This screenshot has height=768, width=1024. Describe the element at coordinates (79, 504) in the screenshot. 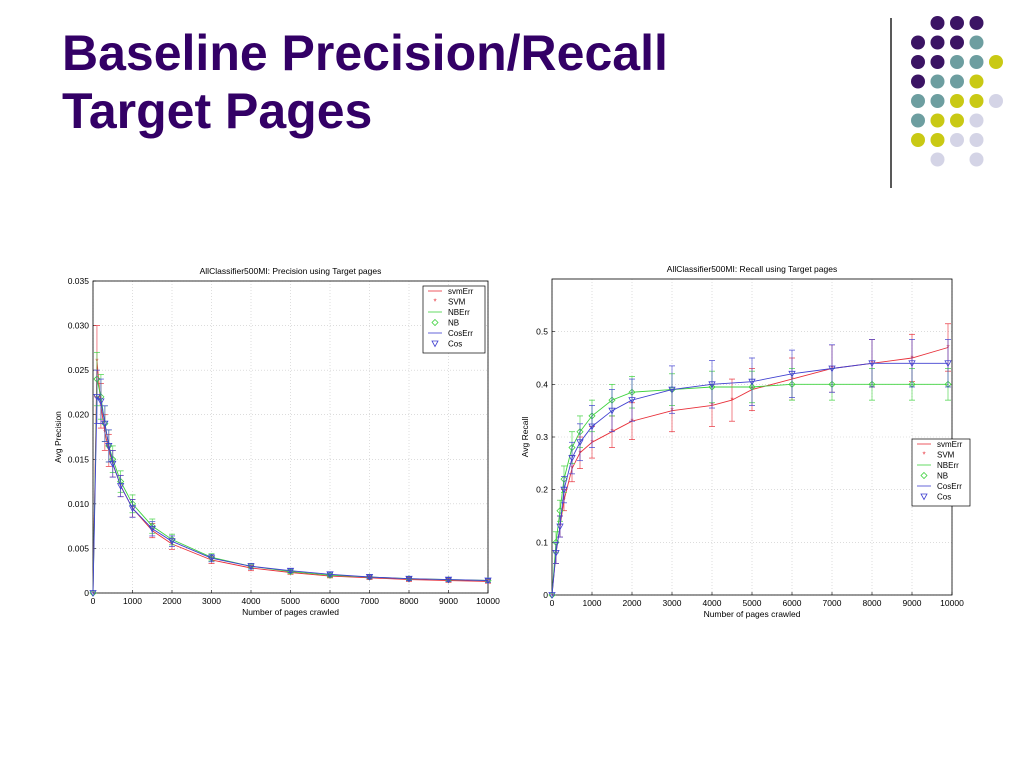

I see `y-tick-label: 0.010` at that location.